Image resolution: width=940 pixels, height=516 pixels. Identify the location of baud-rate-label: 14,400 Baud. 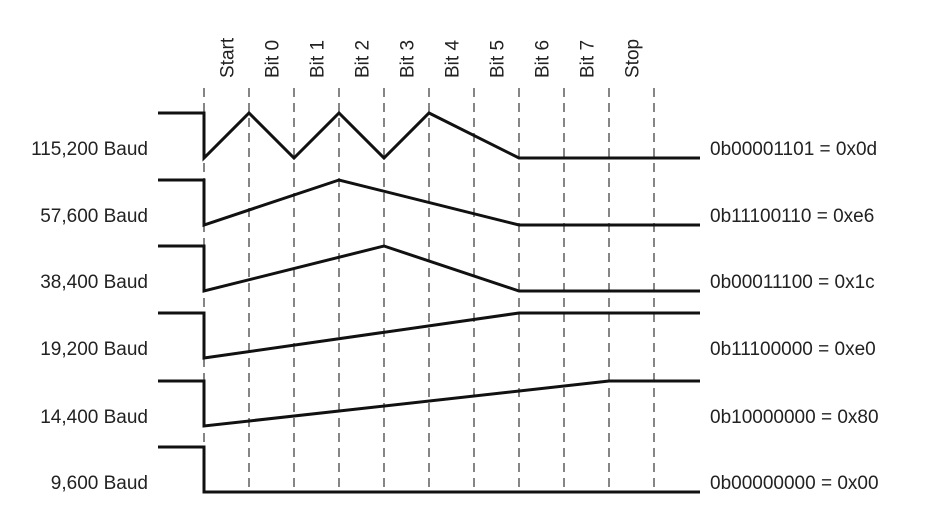
(94, 417).